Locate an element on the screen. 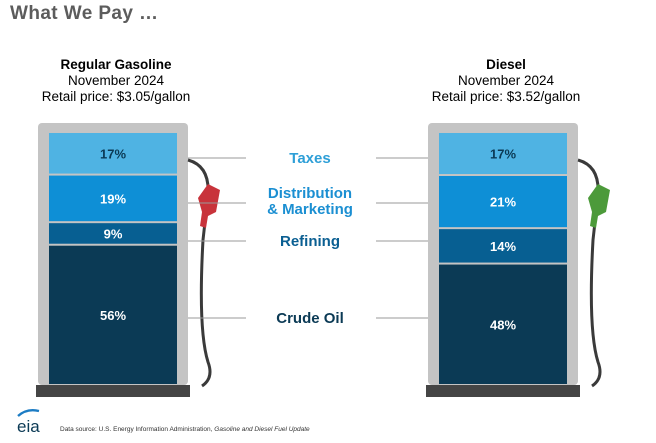 The height and width of the screenshot is (443, 656). component-label-0-0: Taxes is located at coordinates (309, 158).